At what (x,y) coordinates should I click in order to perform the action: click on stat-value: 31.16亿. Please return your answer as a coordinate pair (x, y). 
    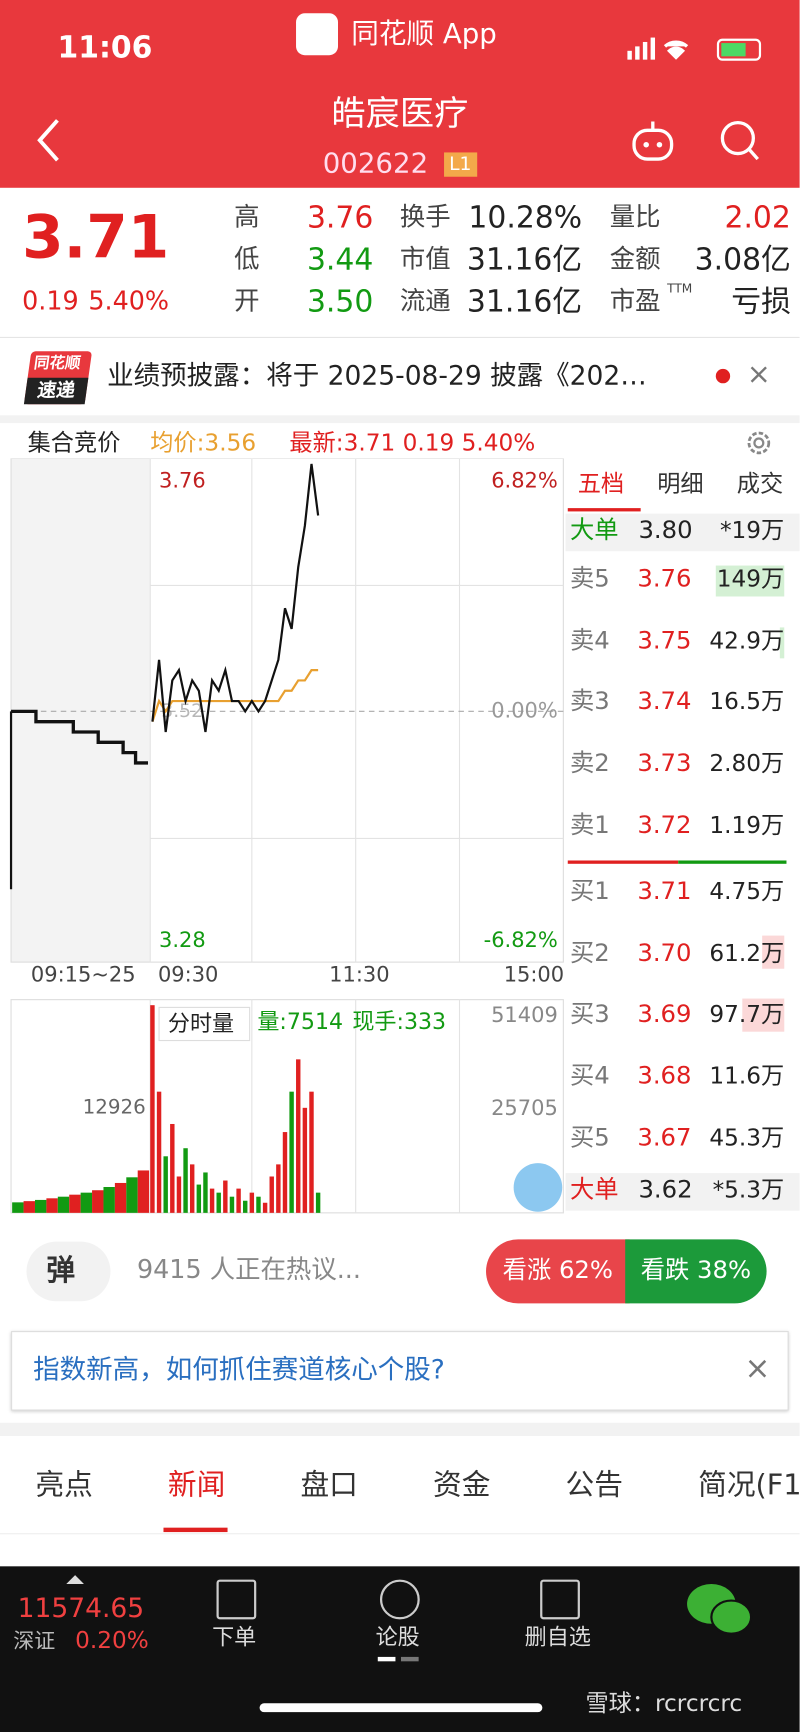
    Looking at the image, I should click on (524, 302).